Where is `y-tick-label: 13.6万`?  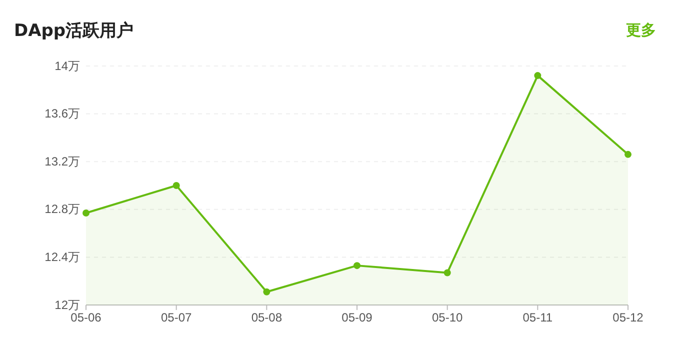 y-tick-label: 13.6万 is located at coordinates (62, 113).